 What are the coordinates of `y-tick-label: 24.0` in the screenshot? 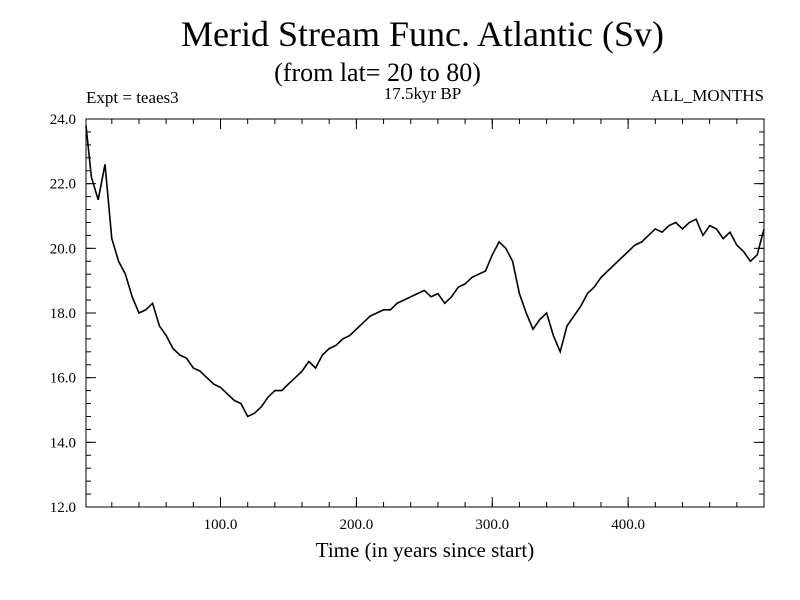 It's located at (63, 120).